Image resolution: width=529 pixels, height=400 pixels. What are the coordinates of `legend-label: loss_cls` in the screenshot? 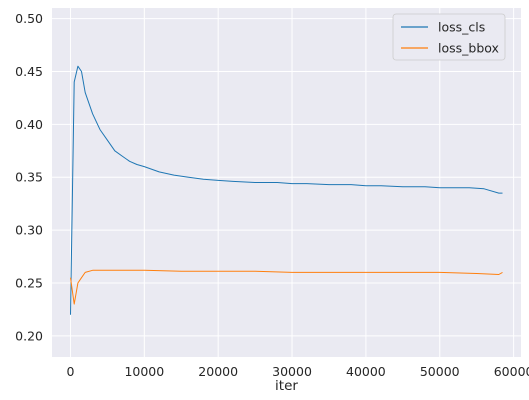 It's located at (461, 27).